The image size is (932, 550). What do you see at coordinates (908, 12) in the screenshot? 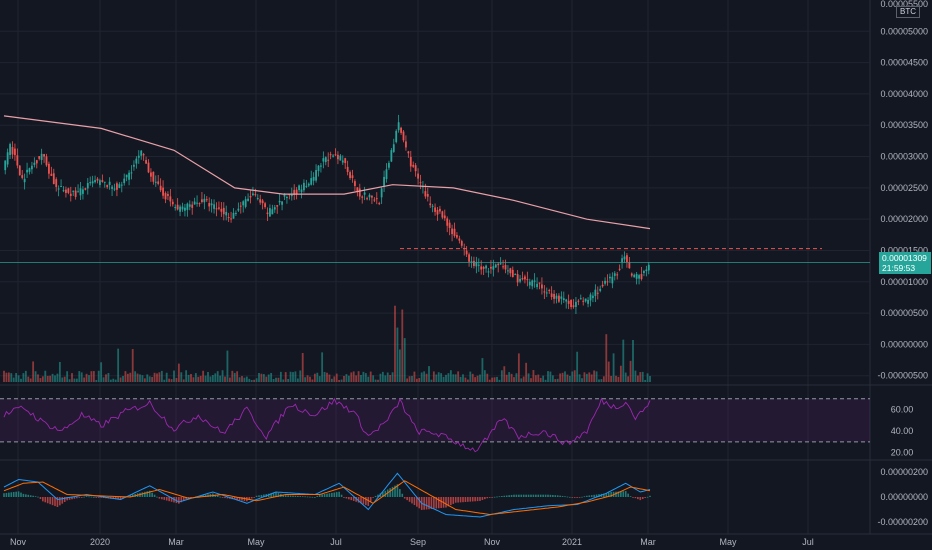
I see `currency-badge: BTC` at bounding box center [908, 12].